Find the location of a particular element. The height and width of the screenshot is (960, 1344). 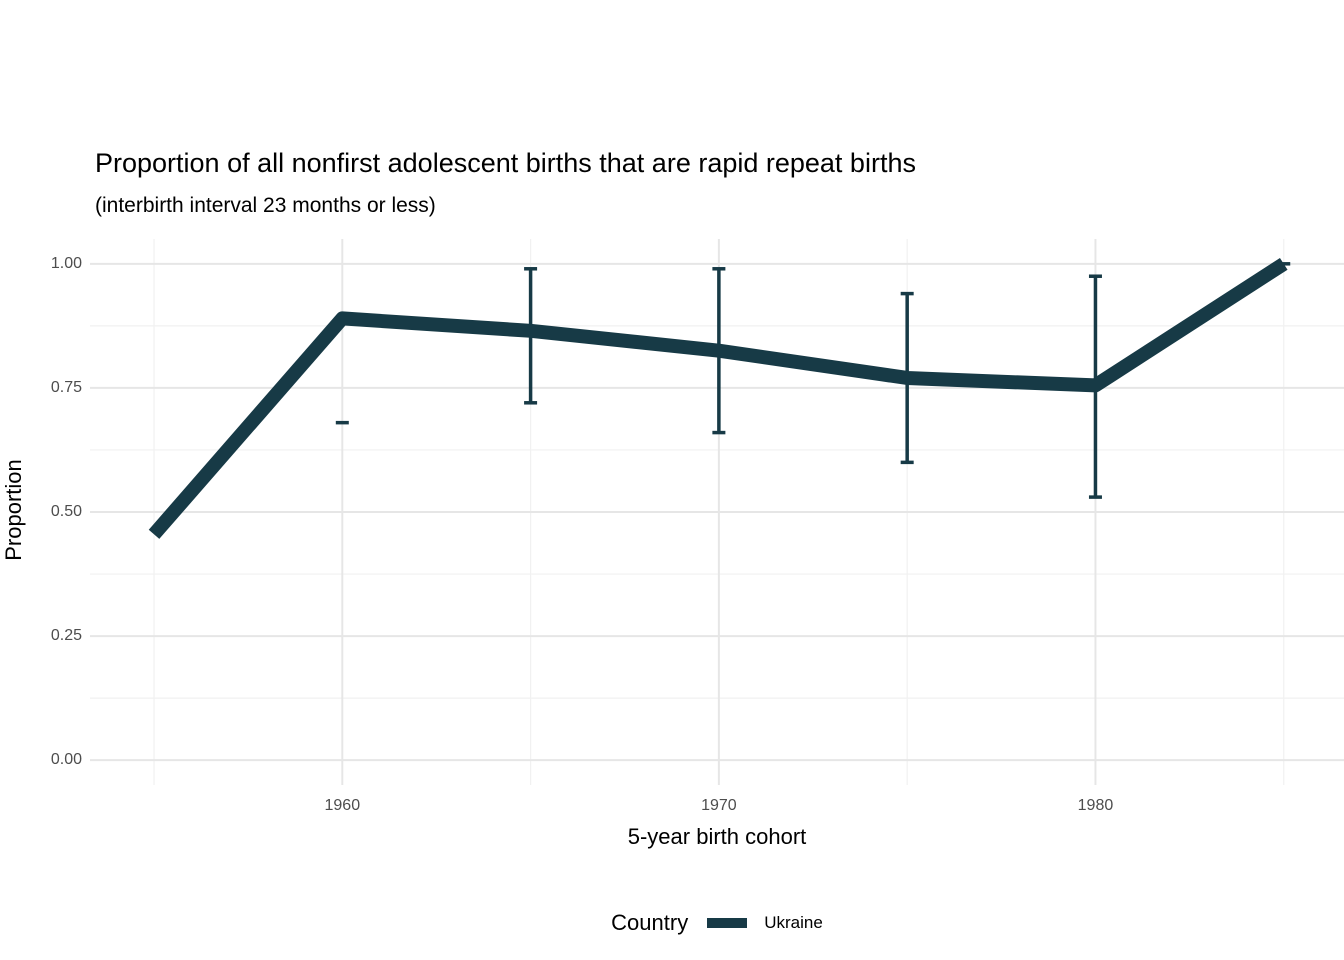

y-tick-label: 0.50 is located at coordinates (66, 511).